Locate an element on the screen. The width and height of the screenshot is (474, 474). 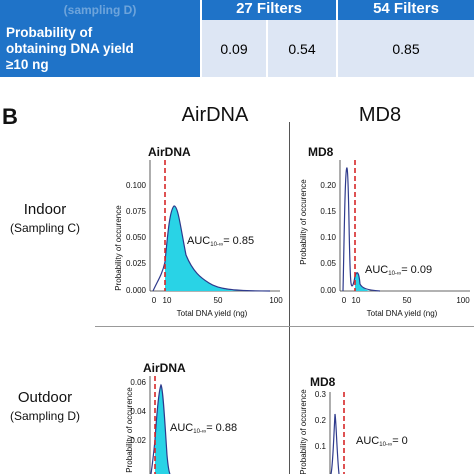
table-header-54-filters: 54 Filters is located at coordinates (406, 9).